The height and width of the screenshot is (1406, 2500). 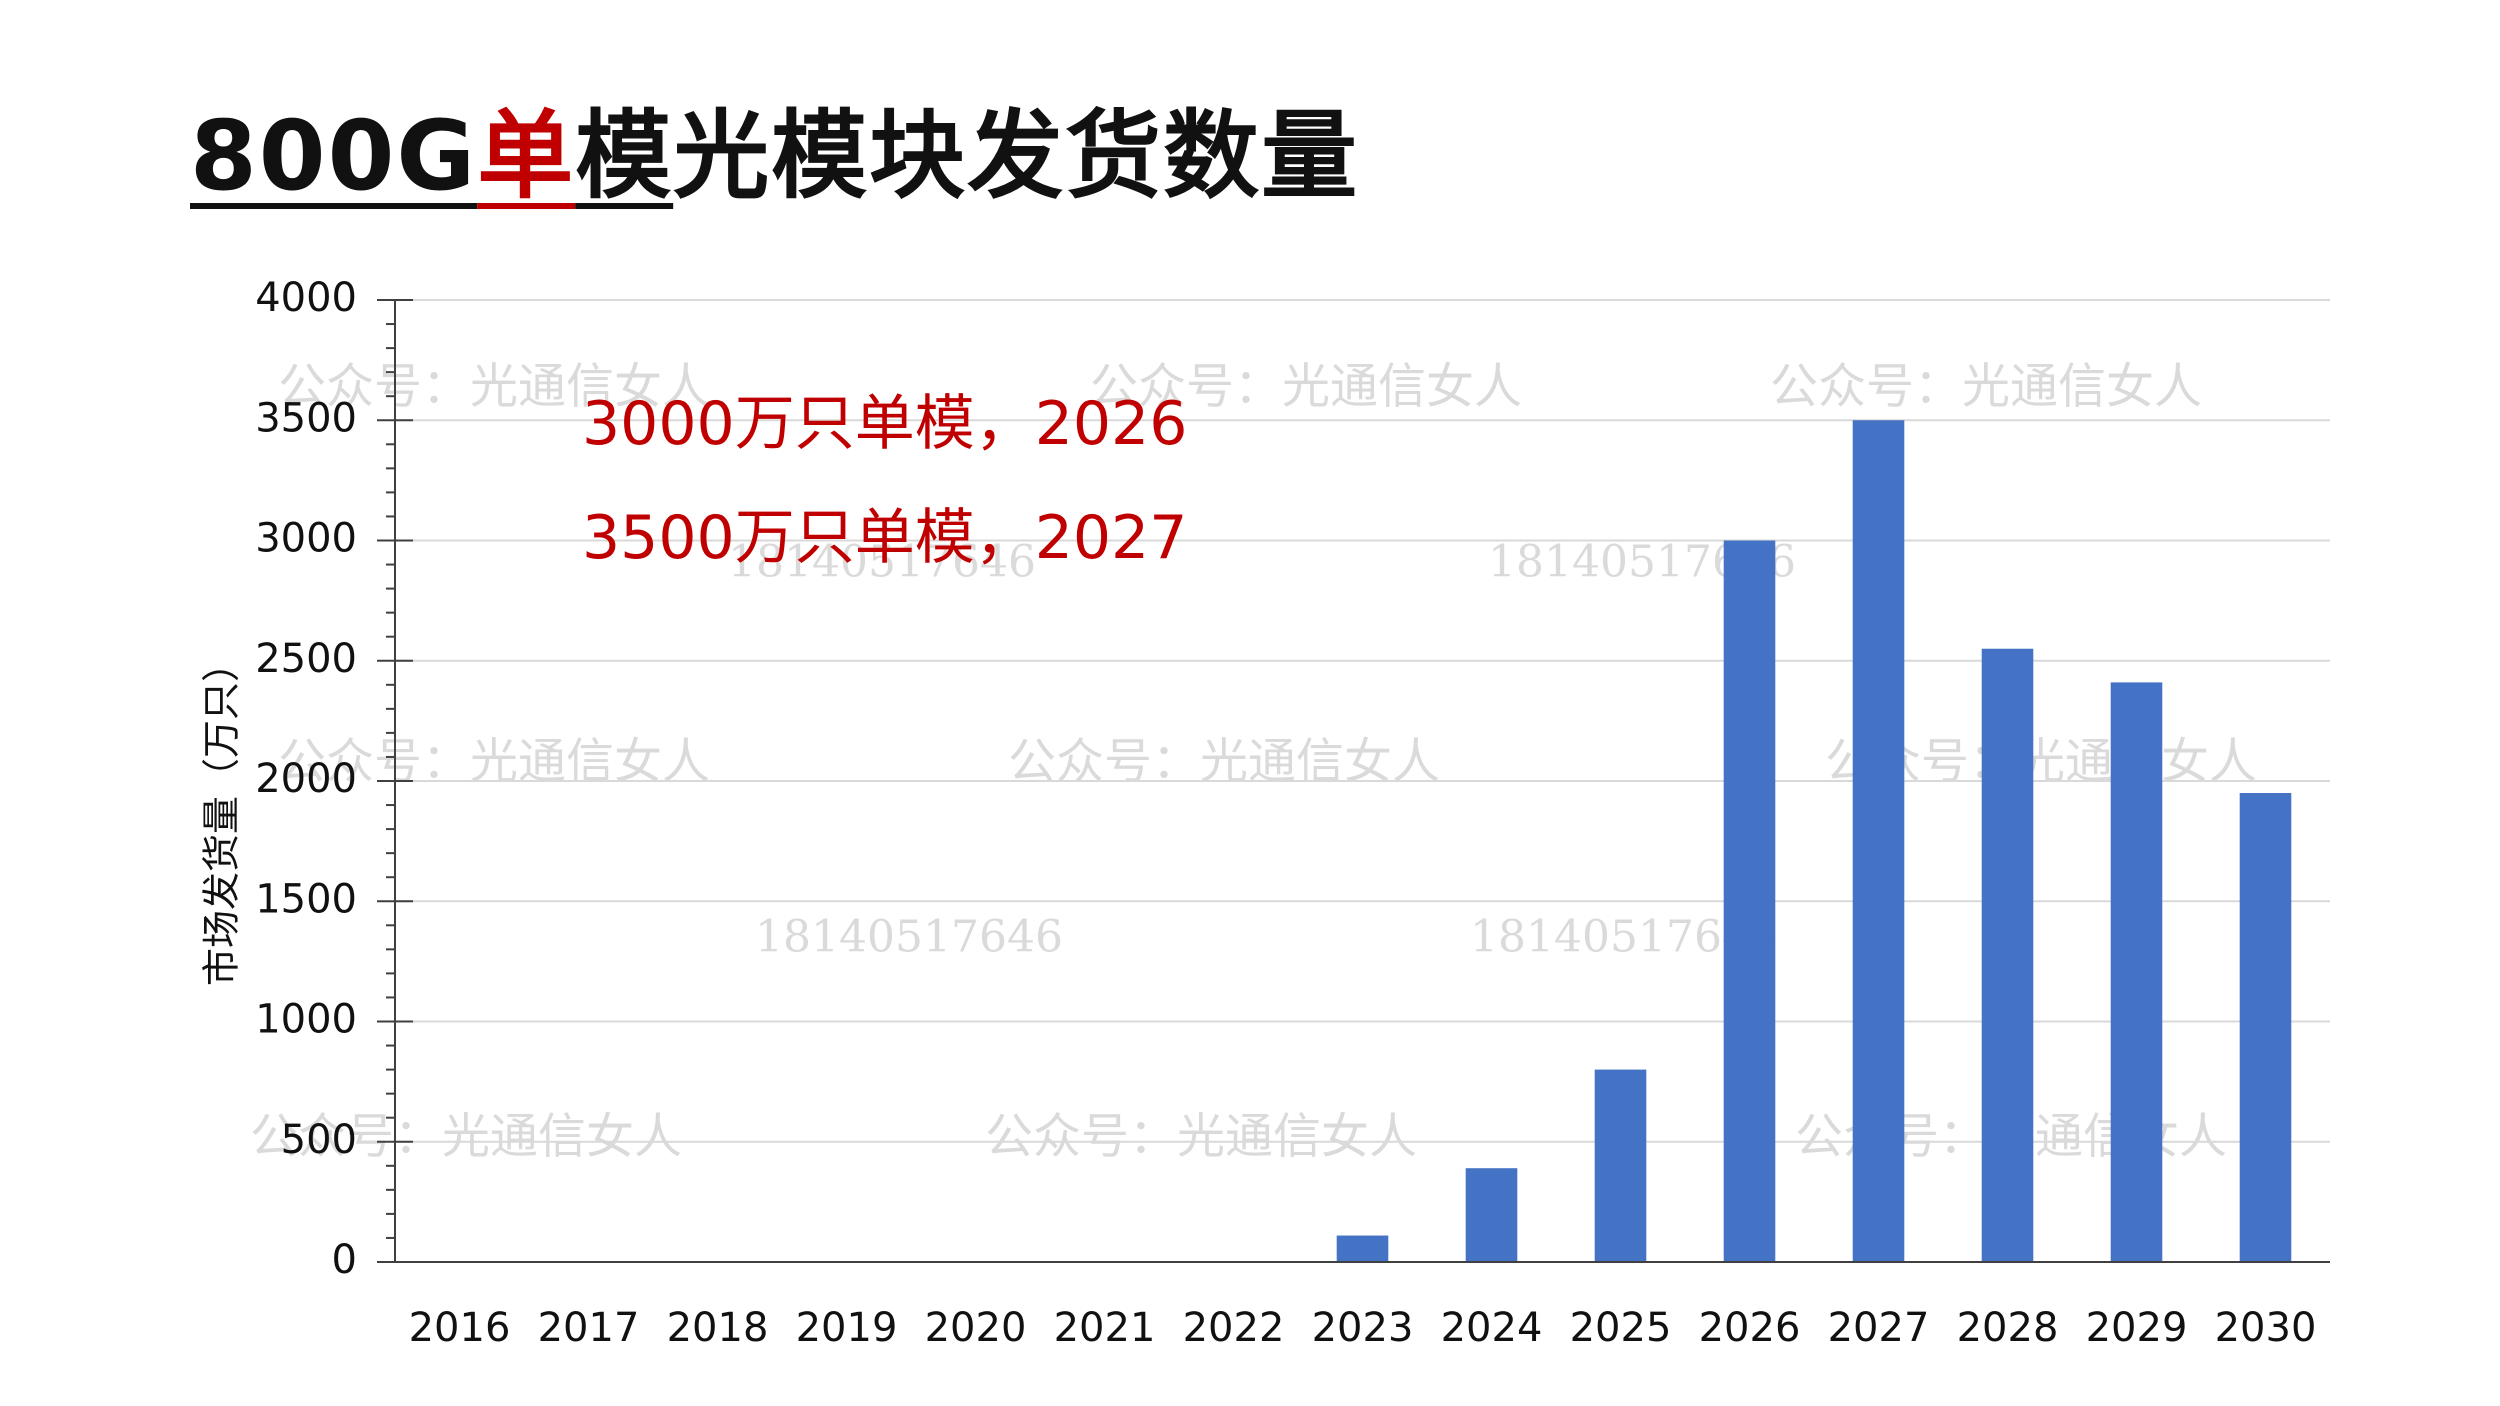 What do you see at coordinates (2007, 955) in the screenshot?
I see `bar-2028` at bounding box center [2007, 955].